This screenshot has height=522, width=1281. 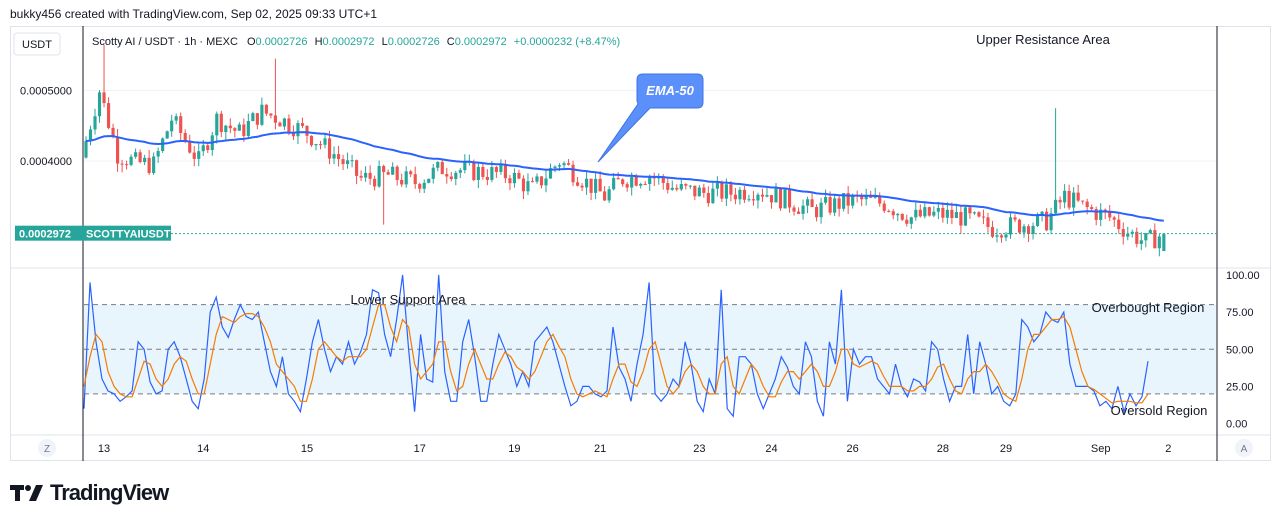 I want to click on open-value: 0.0002726, so click(x=282, y=42).